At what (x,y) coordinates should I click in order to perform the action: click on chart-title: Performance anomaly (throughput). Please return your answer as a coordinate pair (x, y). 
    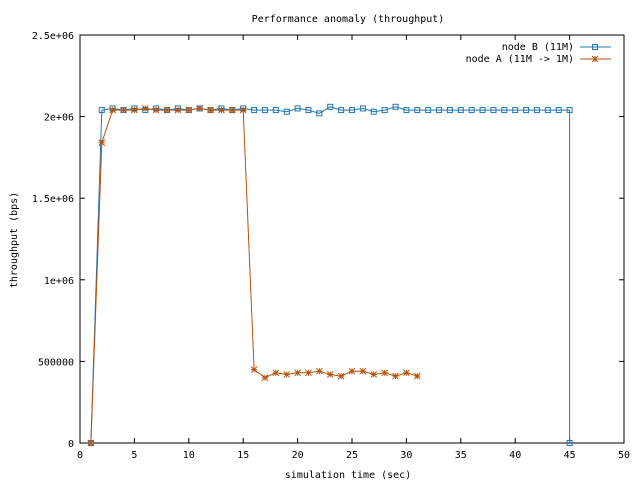
    Looking at the image, I should click on (348, 19).